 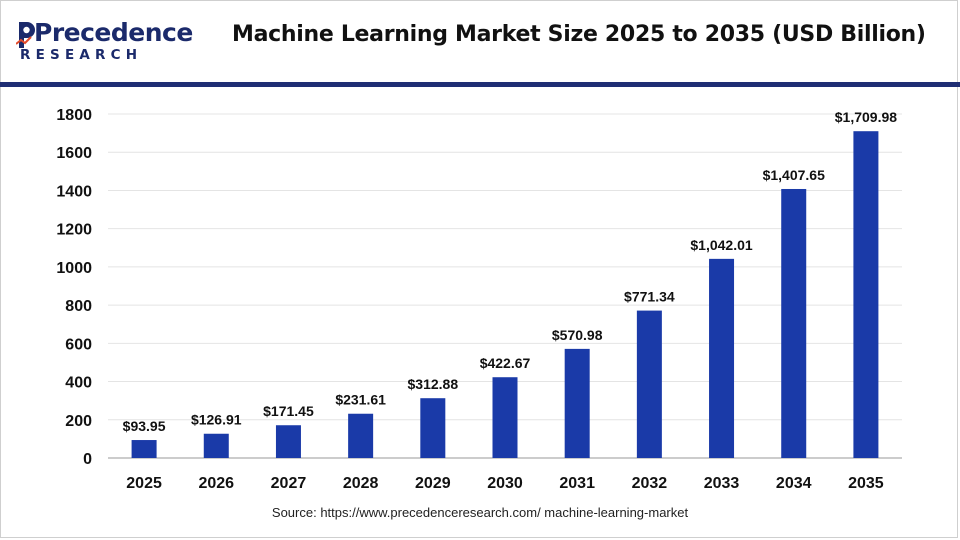 I want to click on bar-2035, so click(x=866, y=294).